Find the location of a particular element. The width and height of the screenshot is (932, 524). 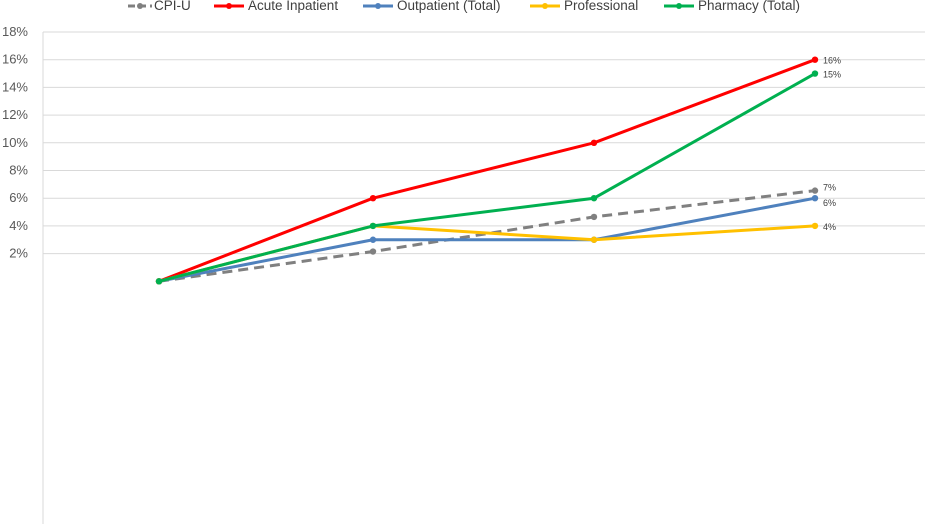

legend-swatch-outpatient is located at coordinates (378, 6).